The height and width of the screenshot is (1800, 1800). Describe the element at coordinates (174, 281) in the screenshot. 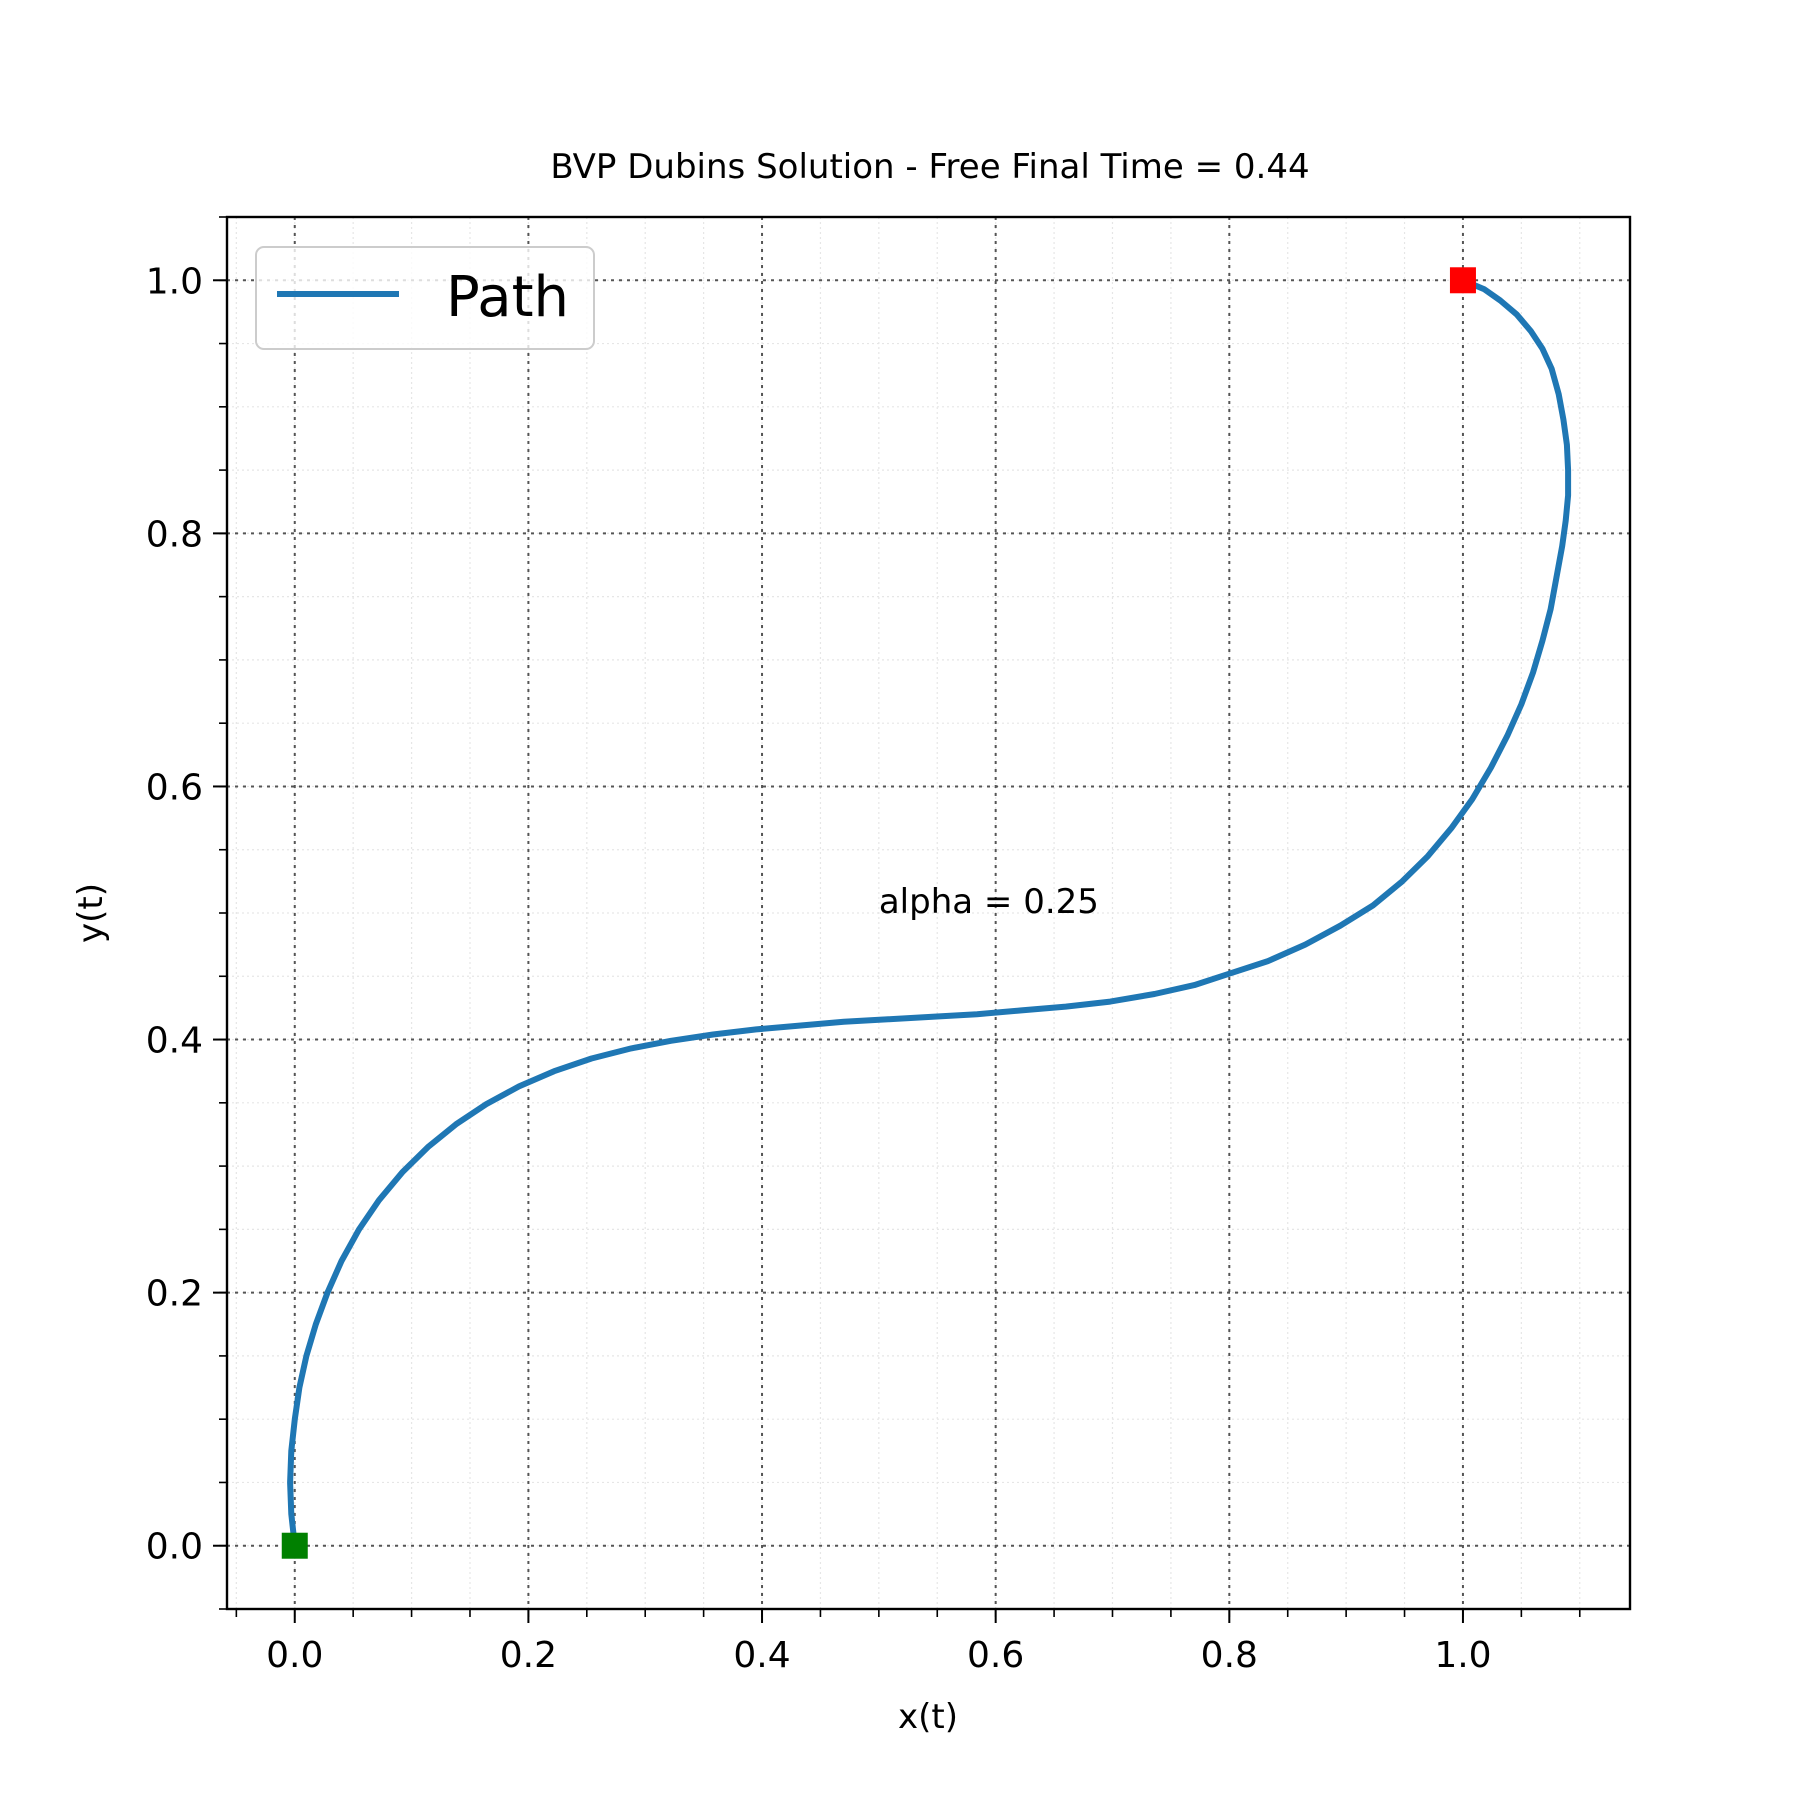

I see `y-tick-label: 1.0` at that location.